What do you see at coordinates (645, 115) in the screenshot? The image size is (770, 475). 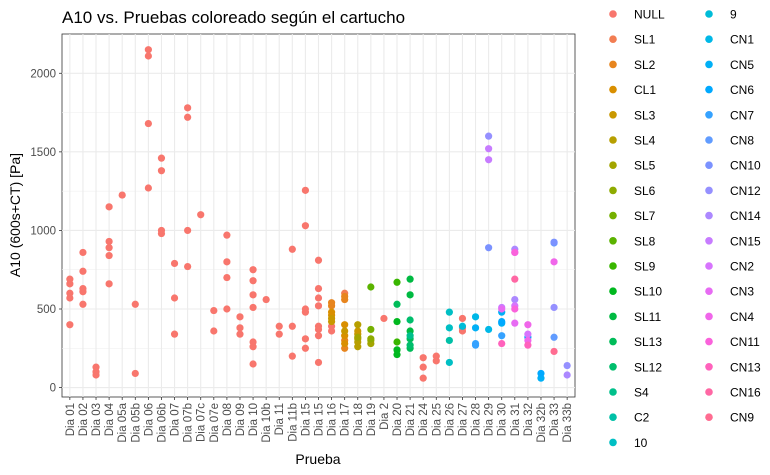 I see `legend-label: SL3` at bounding box center [645, 115].